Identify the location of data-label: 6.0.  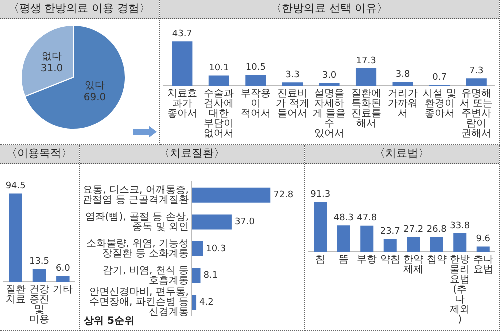
(63, 269).